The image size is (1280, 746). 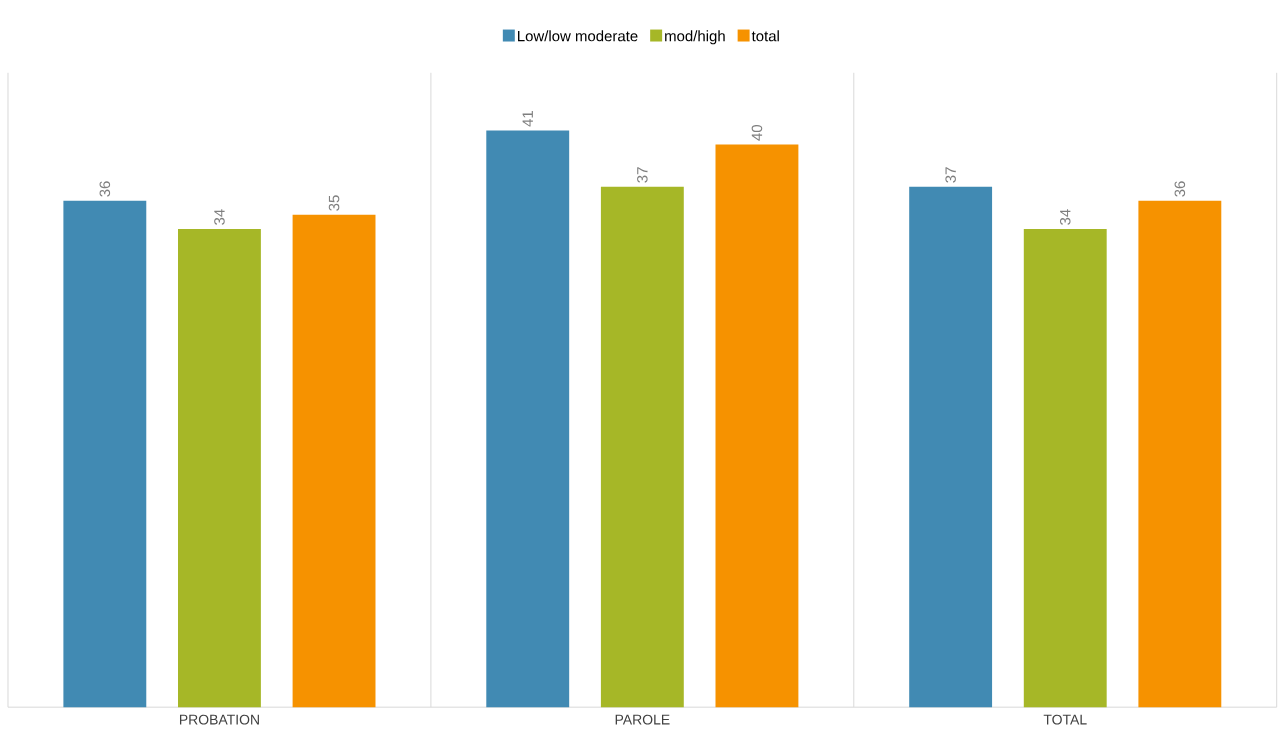 What do you see at coordinates (527, 119) in the screenshot?
I see `data-label: 41` at bounding box center [527, 119].